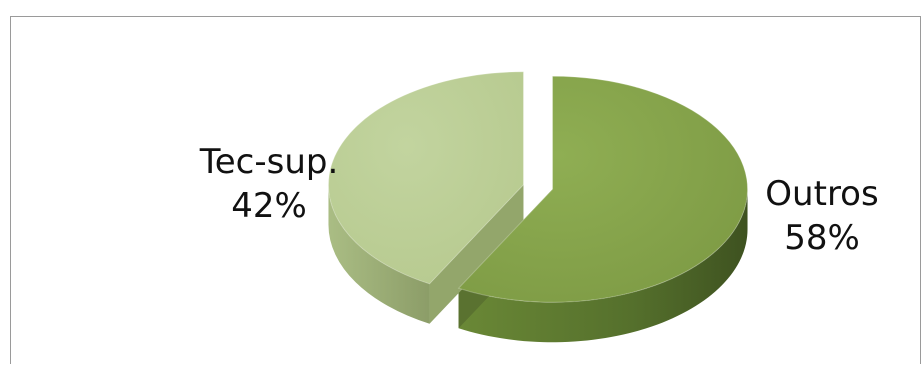 This screenshot has width=923, height=365. What do you see at coordinates (822, 216) in the screenshot?
I see `data-label-outros: Outros 58%` at bounding box center [822, 216].